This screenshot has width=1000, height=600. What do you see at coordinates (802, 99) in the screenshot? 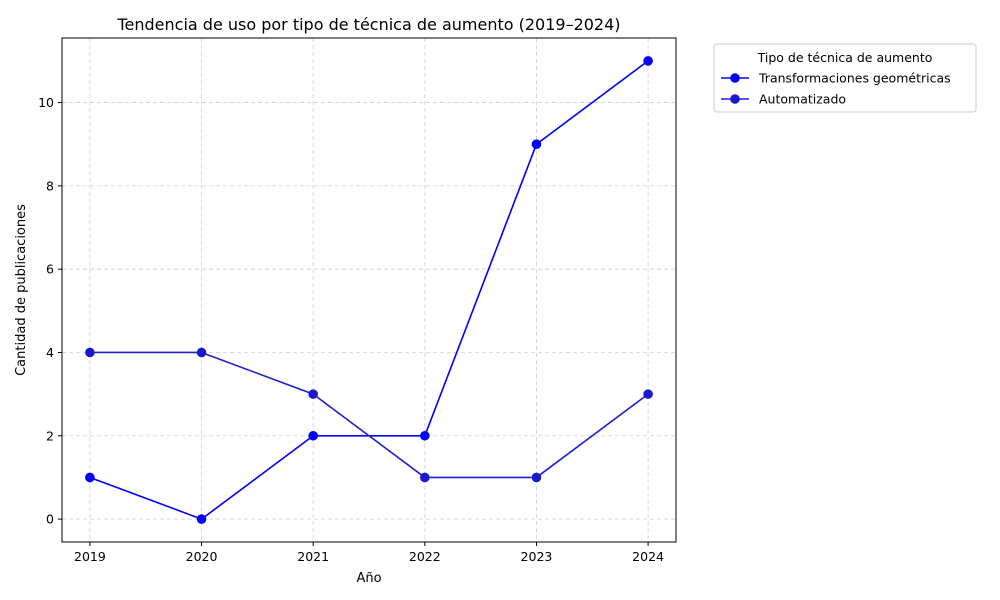
I see `legend-label: Automatizado` at bounding box center [802, 99].